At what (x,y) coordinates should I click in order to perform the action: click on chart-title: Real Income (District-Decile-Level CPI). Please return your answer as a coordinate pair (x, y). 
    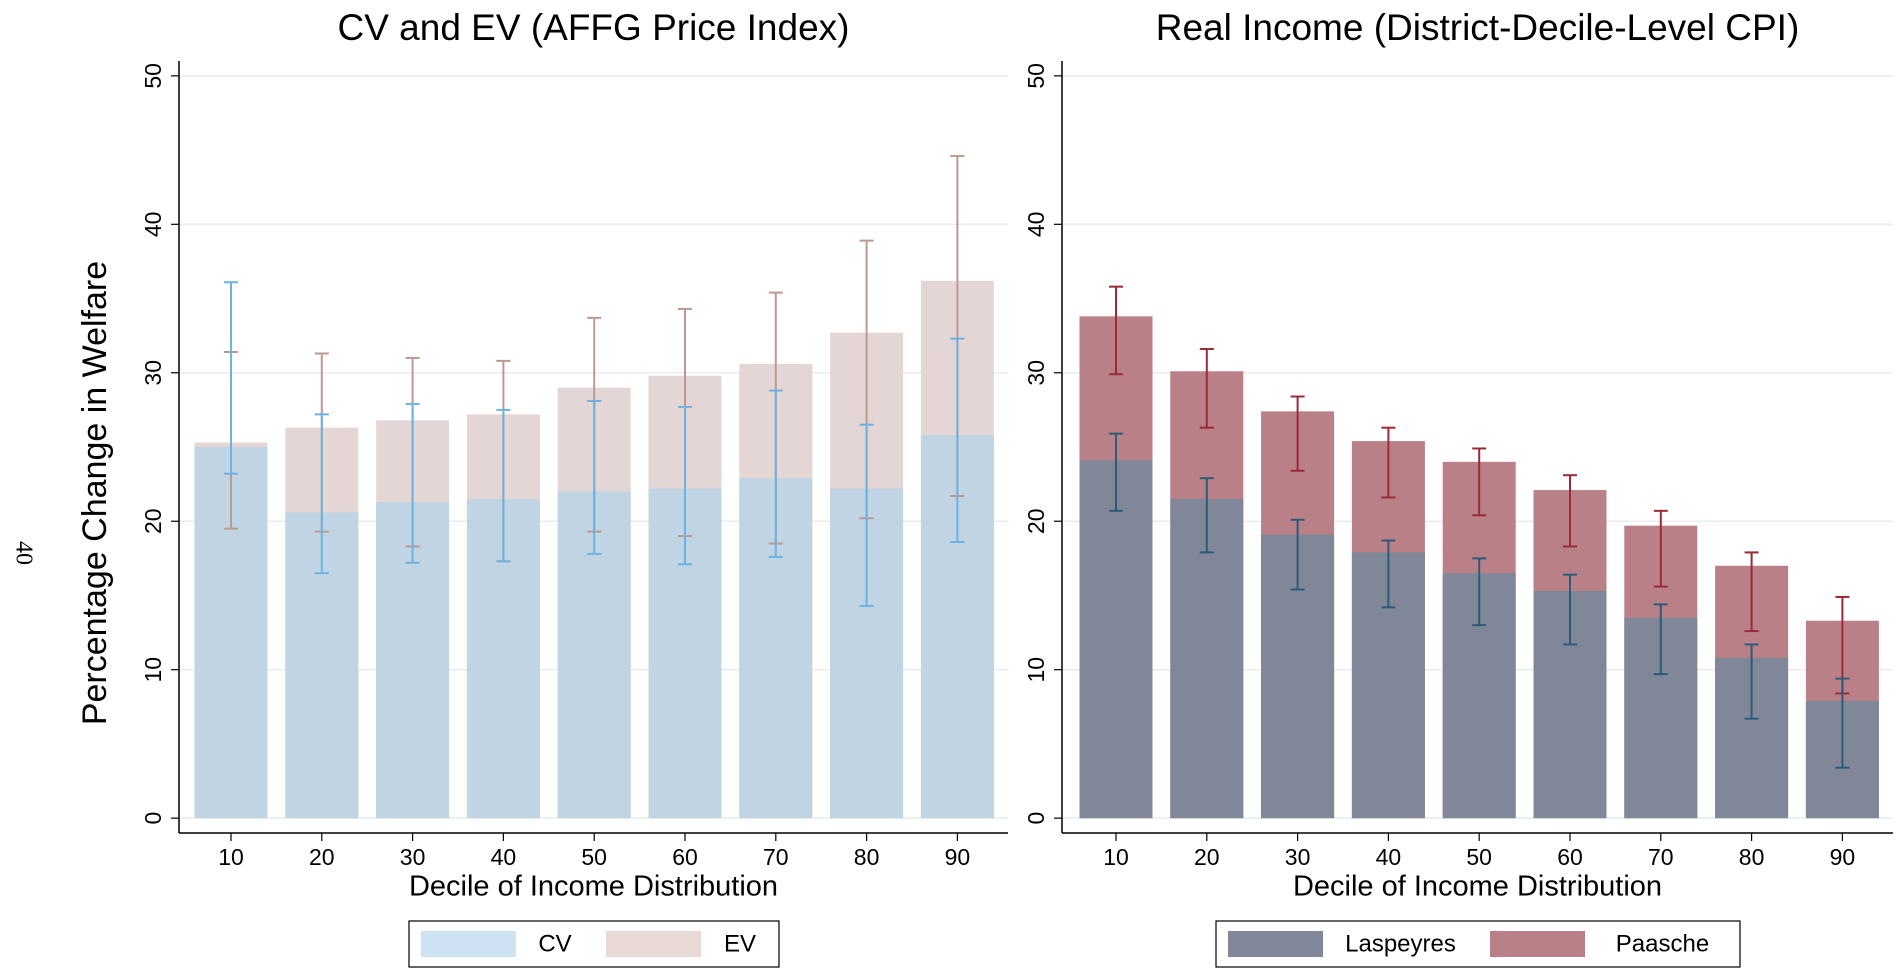
    Looking at the image, I should click on (1478, 27).